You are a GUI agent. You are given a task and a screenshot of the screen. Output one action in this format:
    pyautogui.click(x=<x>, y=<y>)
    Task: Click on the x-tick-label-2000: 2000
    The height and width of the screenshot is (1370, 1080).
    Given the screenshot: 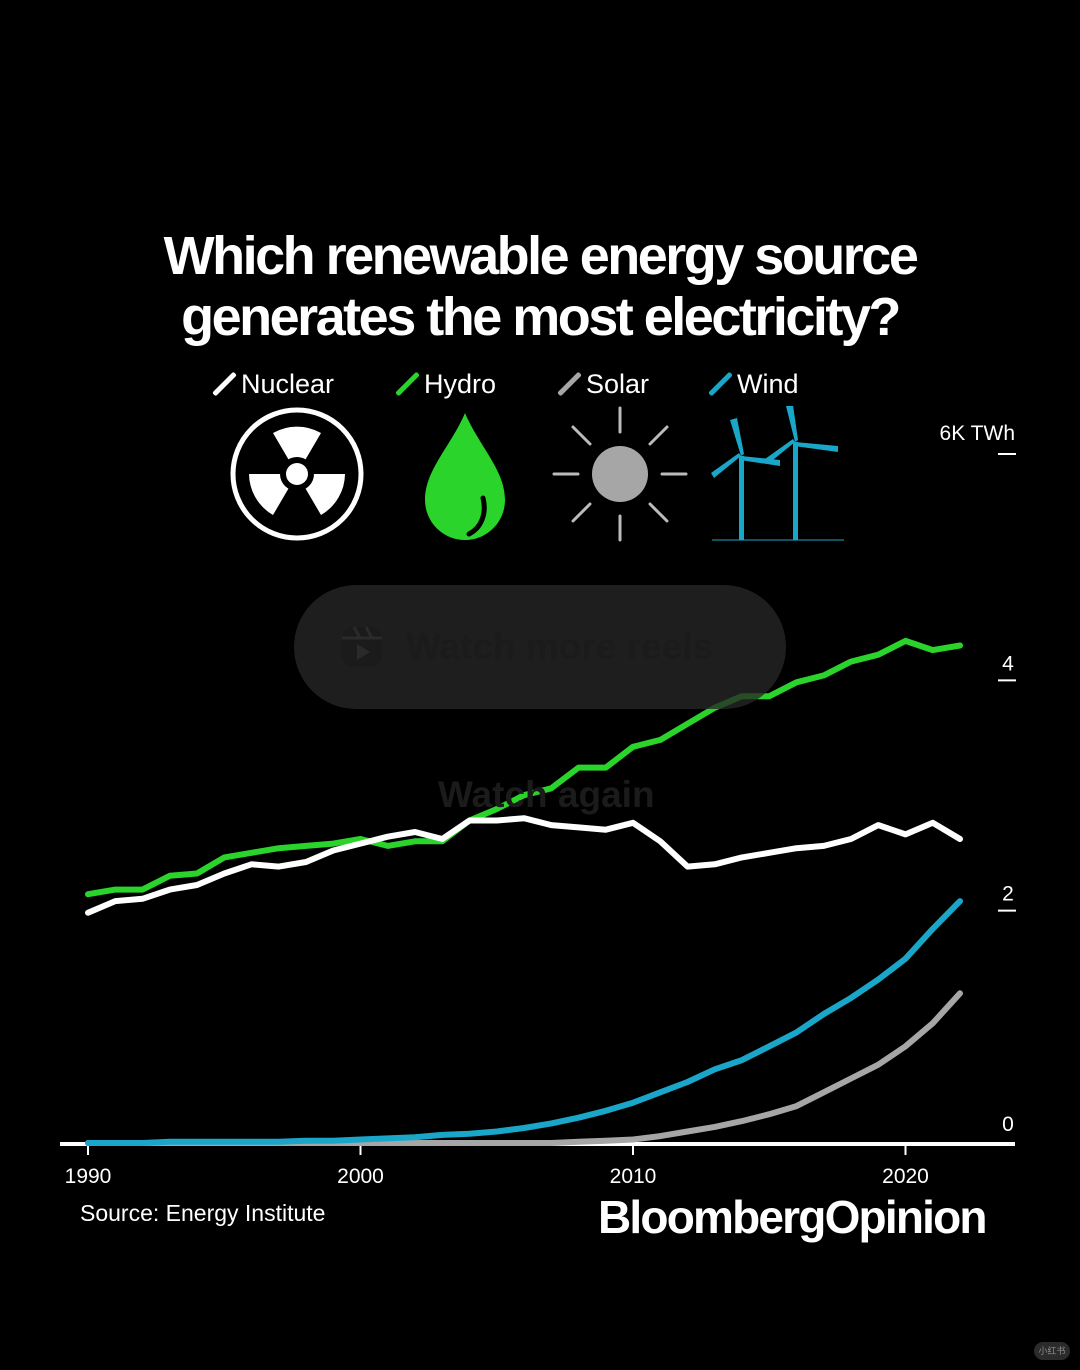 What is the action you would take?
    pyautogui.click(x=360, y=1176)
    